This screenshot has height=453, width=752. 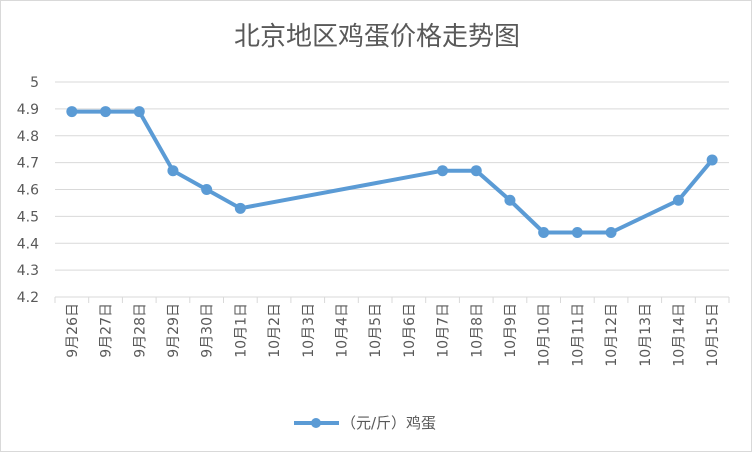 What do you see at coordinates (612, 335) in the screenshot?
I see `x-tick-label: 10月12日` at bounding box center [612, 335].